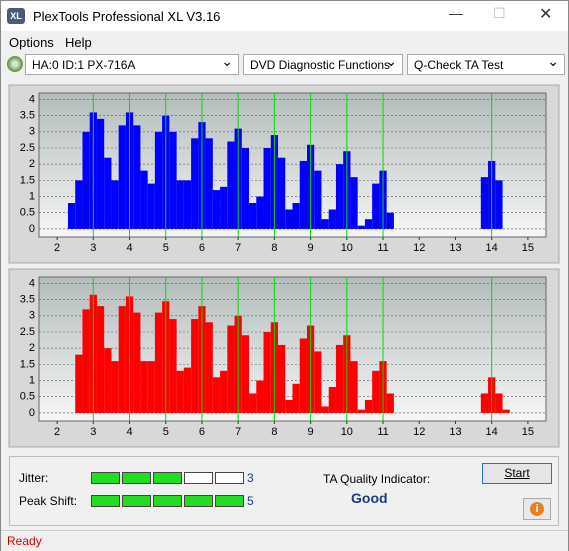  What do you see at coordinates (486, 63) in the screenshot?
I see `test-select: Q-Check TA Test` at bounding box center [486, 63].